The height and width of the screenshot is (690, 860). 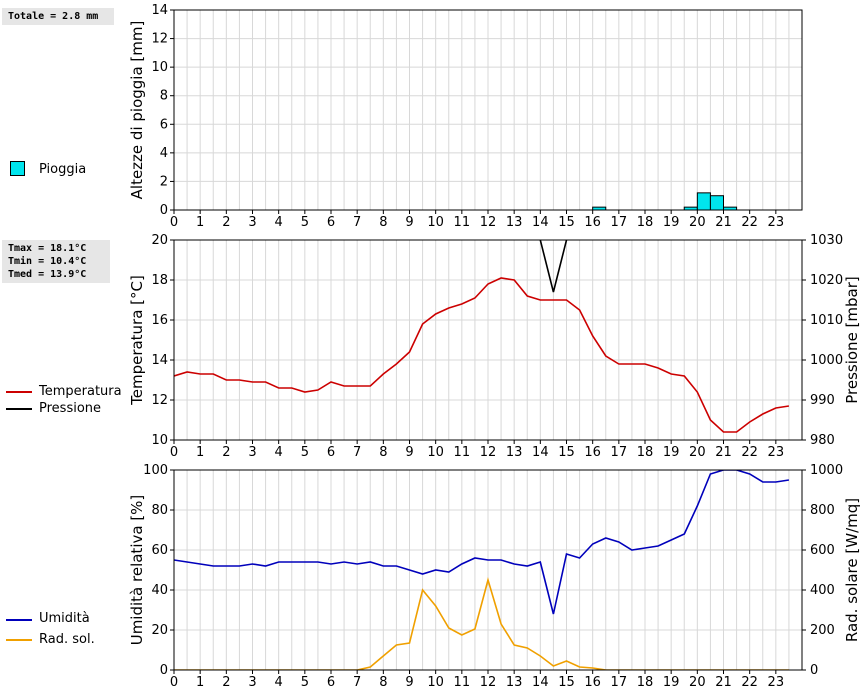 What do you see at coordinates (553, 266) in the screenshot?
I see `pressure-line` at bounding box center [553, 266].